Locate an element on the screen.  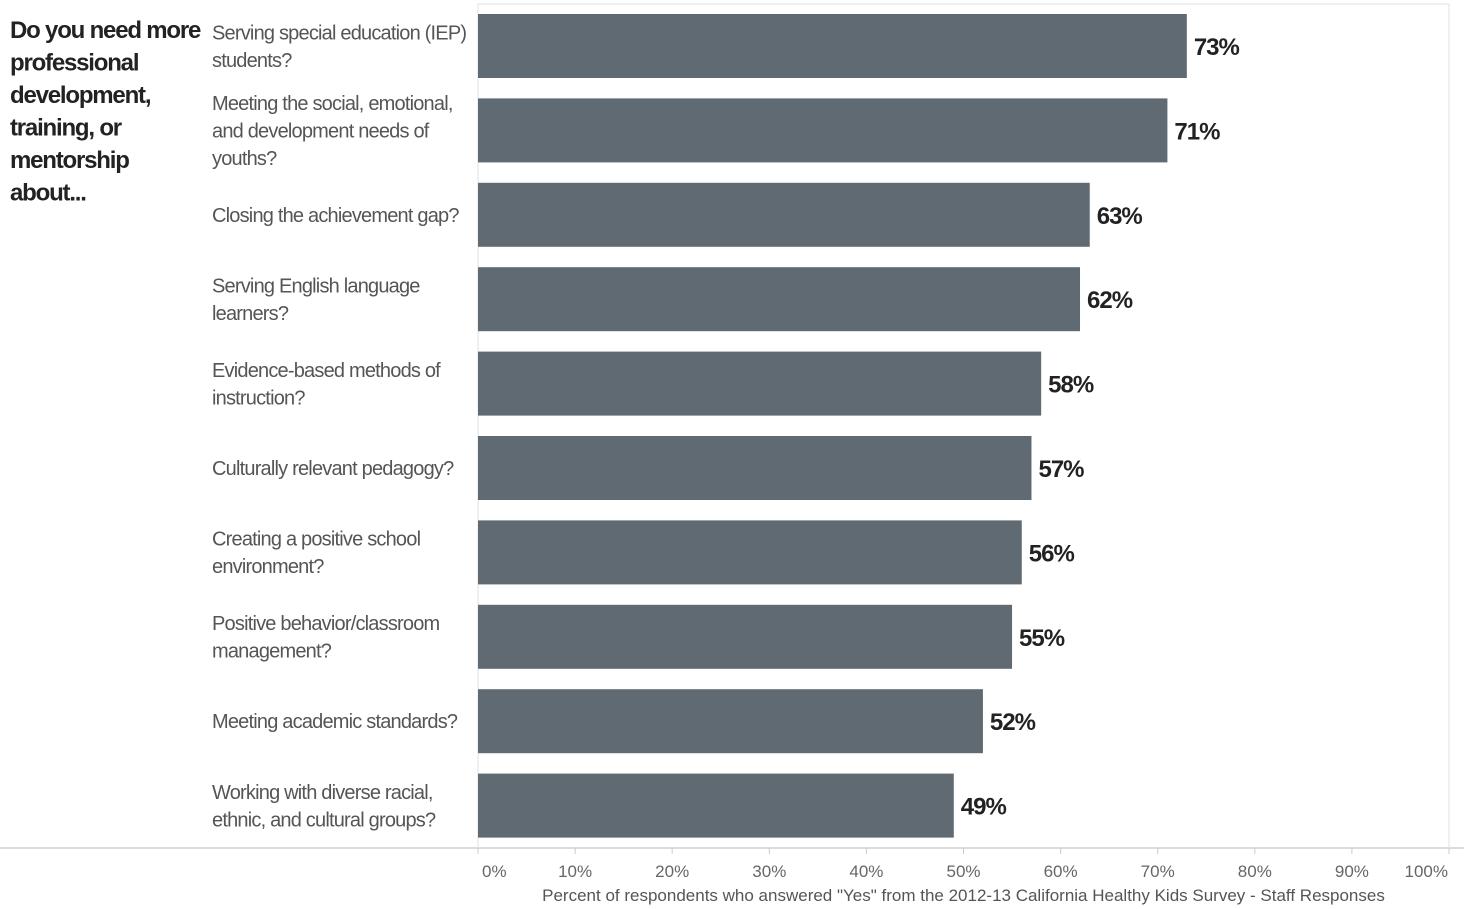
category-label: Serving English language learners? is located at coordinates (316, 300).